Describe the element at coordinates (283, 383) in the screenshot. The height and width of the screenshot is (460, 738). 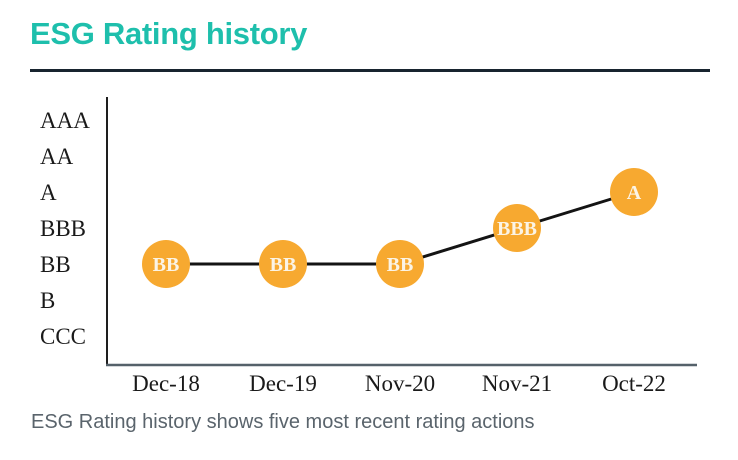
I see `x-axis-tick-label: Dec-19` at that location.